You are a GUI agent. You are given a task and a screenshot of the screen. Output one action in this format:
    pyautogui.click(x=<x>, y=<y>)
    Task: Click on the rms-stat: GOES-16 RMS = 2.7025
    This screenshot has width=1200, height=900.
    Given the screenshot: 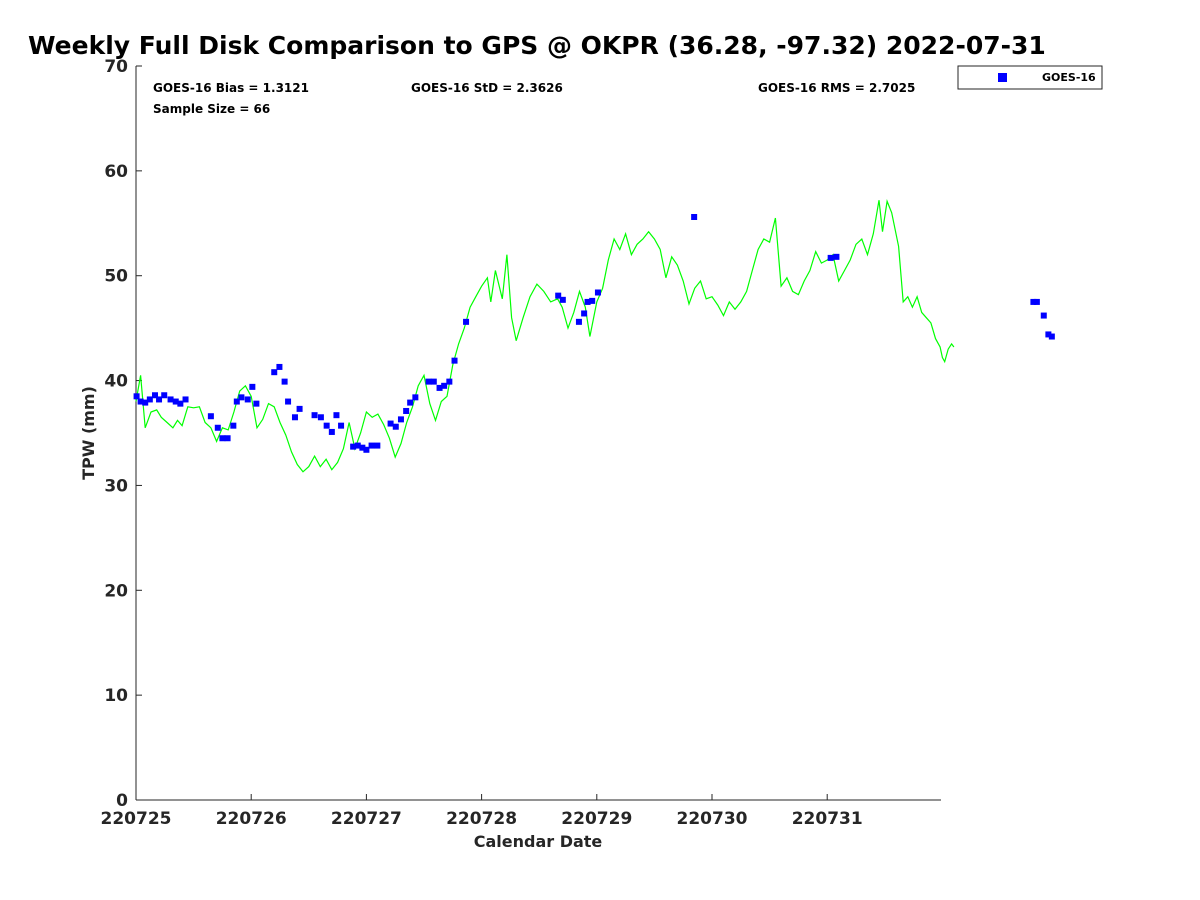 What is the action you would take?
    pyautogui.click(x=836, y=88)
    